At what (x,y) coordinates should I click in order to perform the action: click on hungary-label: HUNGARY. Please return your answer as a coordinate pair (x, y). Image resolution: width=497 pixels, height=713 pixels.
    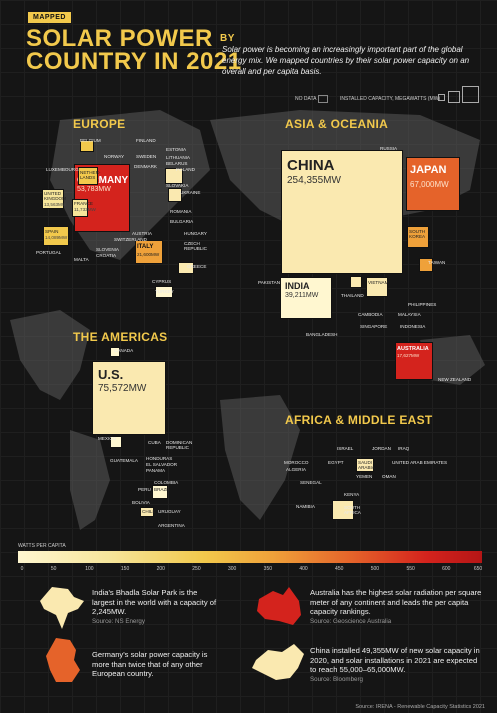
    Looking at the image, I should click on (195, 233).